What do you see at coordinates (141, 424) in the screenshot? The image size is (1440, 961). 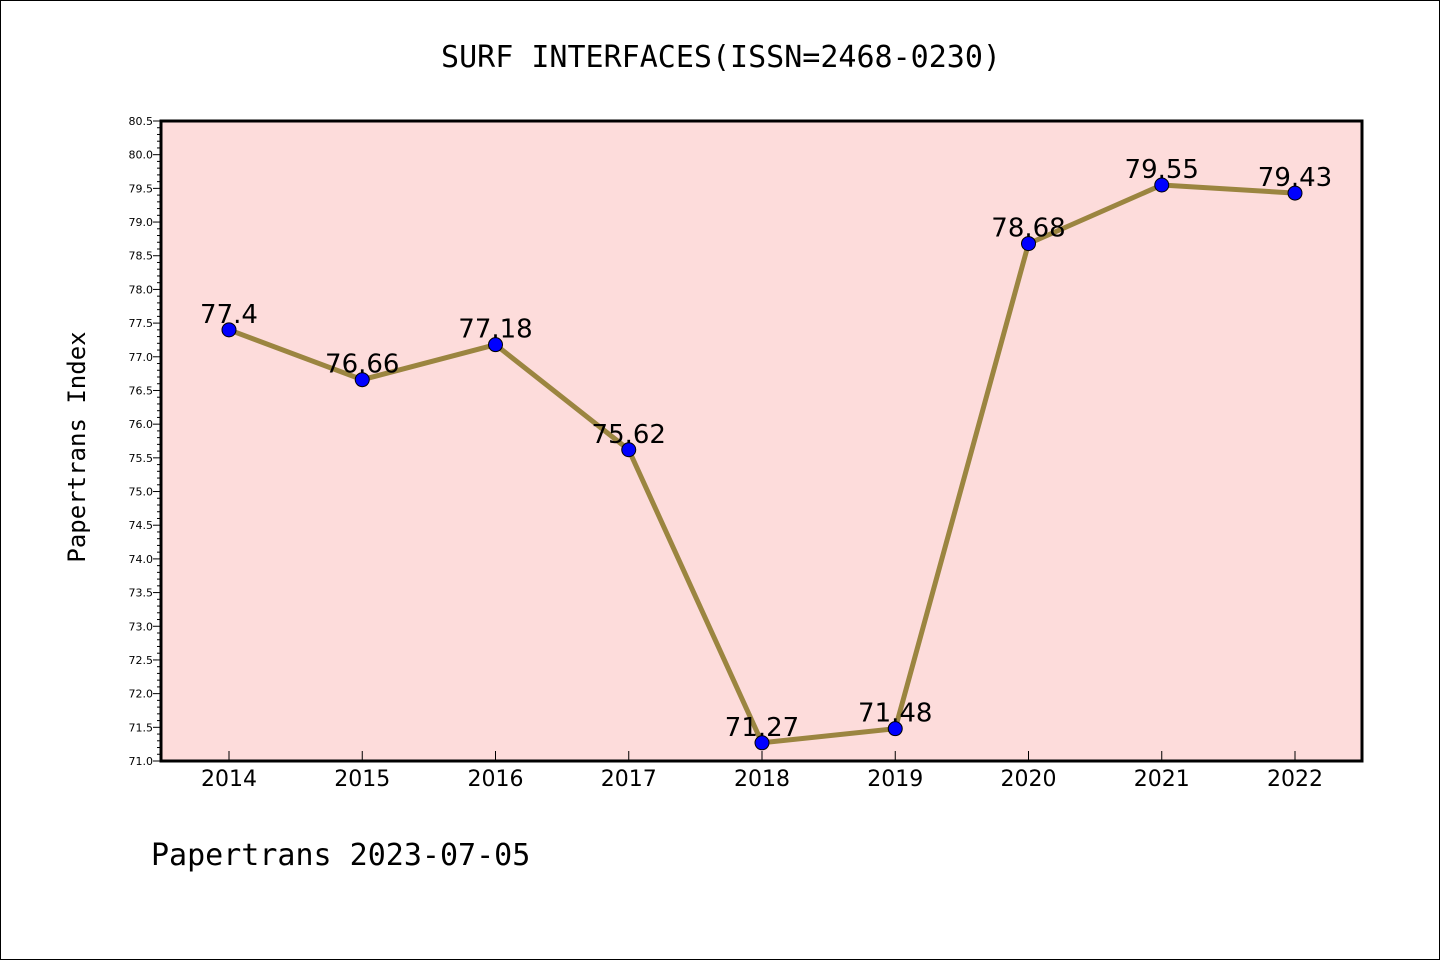 I see `y-tick-label: 76.0` at bounding box center [141, 424].